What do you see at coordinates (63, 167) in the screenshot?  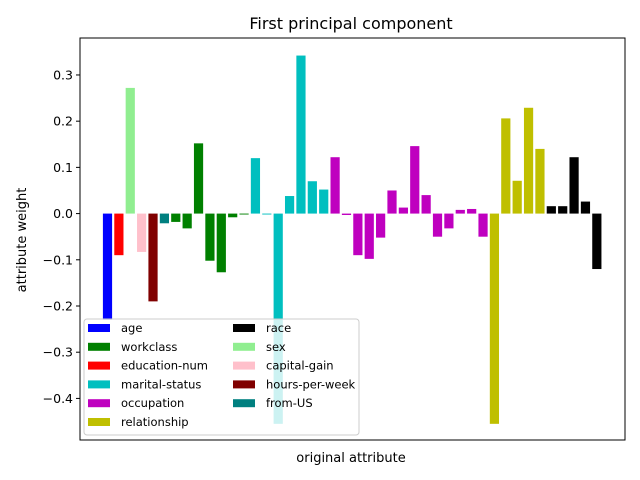 I see `y-tick-label: 0.1` at bounding box center [63, 167].